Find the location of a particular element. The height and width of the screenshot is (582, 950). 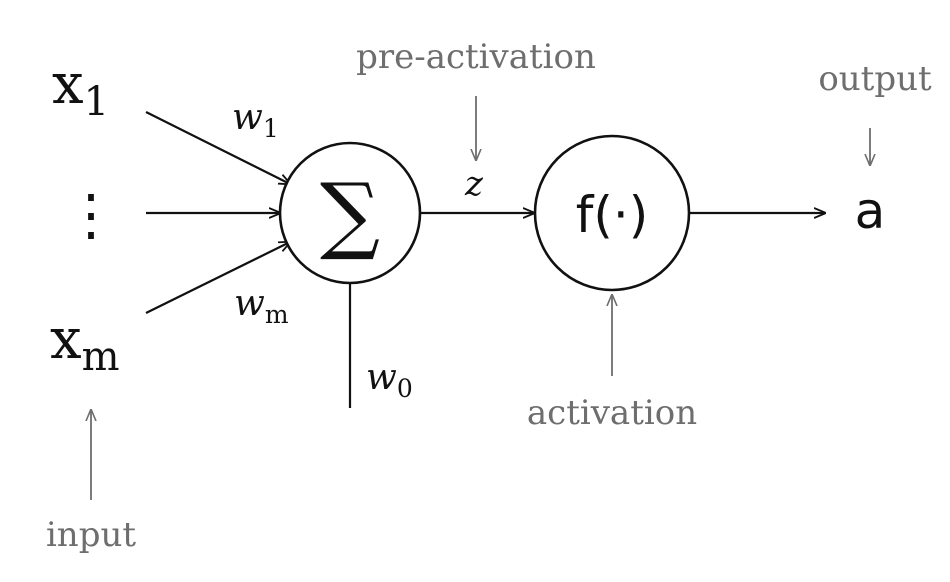

weight-wm: wm is located at coordinates (261, 306).